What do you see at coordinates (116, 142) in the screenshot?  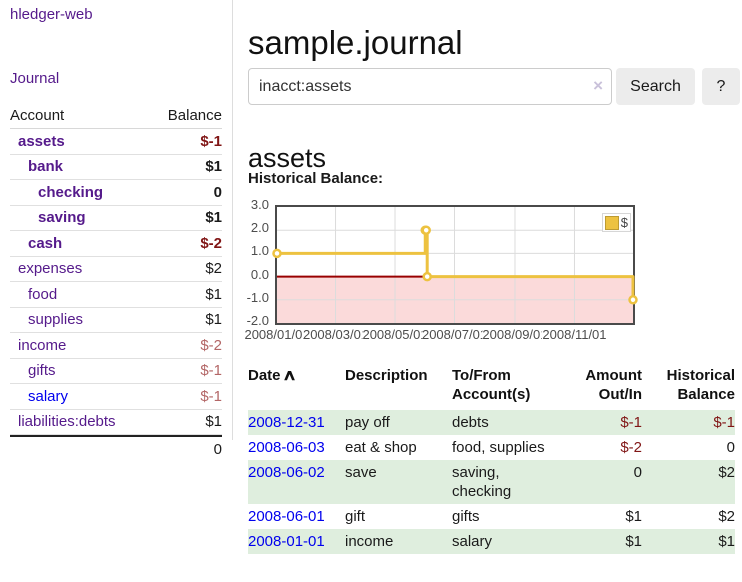 I see `account-row: assets $-1` at bounding box center [116, 142].